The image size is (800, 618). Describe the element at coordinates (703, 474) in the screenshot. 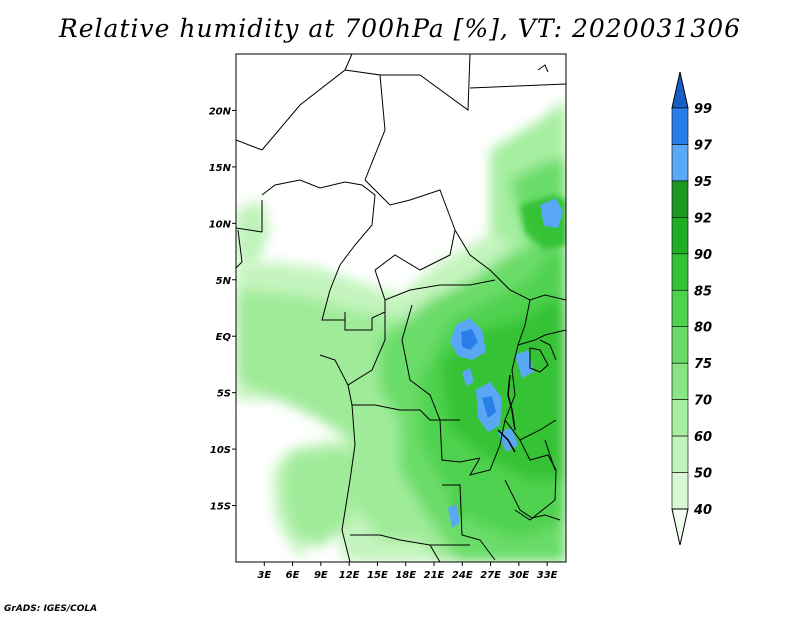

I see `colorbar-label: 50` at that location.